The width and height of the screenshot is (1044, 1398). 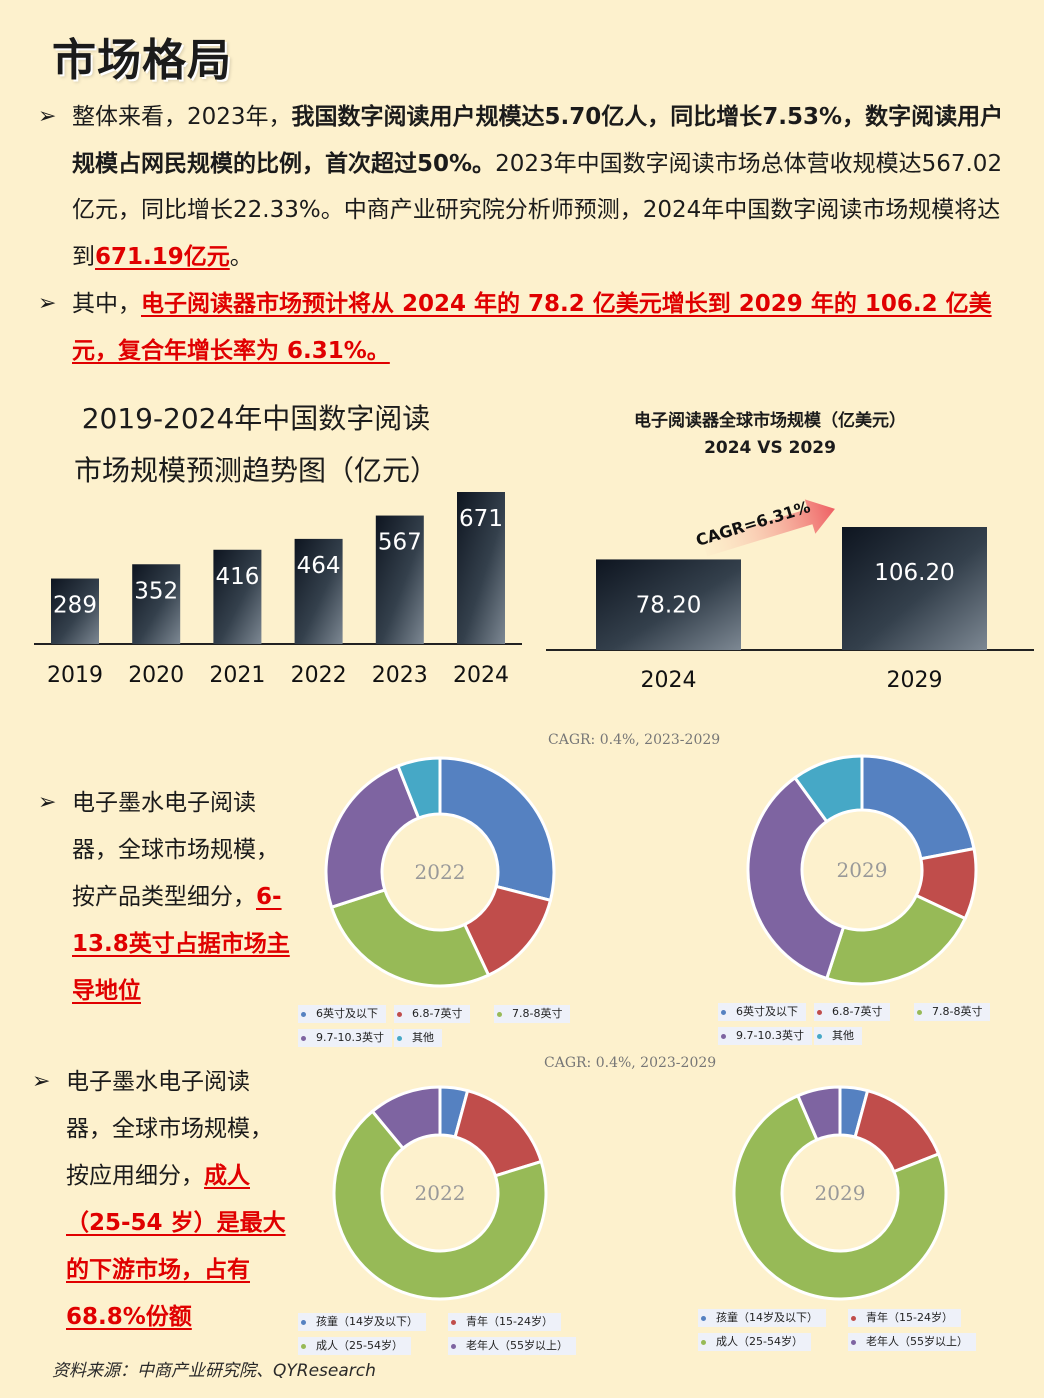 I want to click on para2-text-1: 其中，, so click(x=106, y=304).